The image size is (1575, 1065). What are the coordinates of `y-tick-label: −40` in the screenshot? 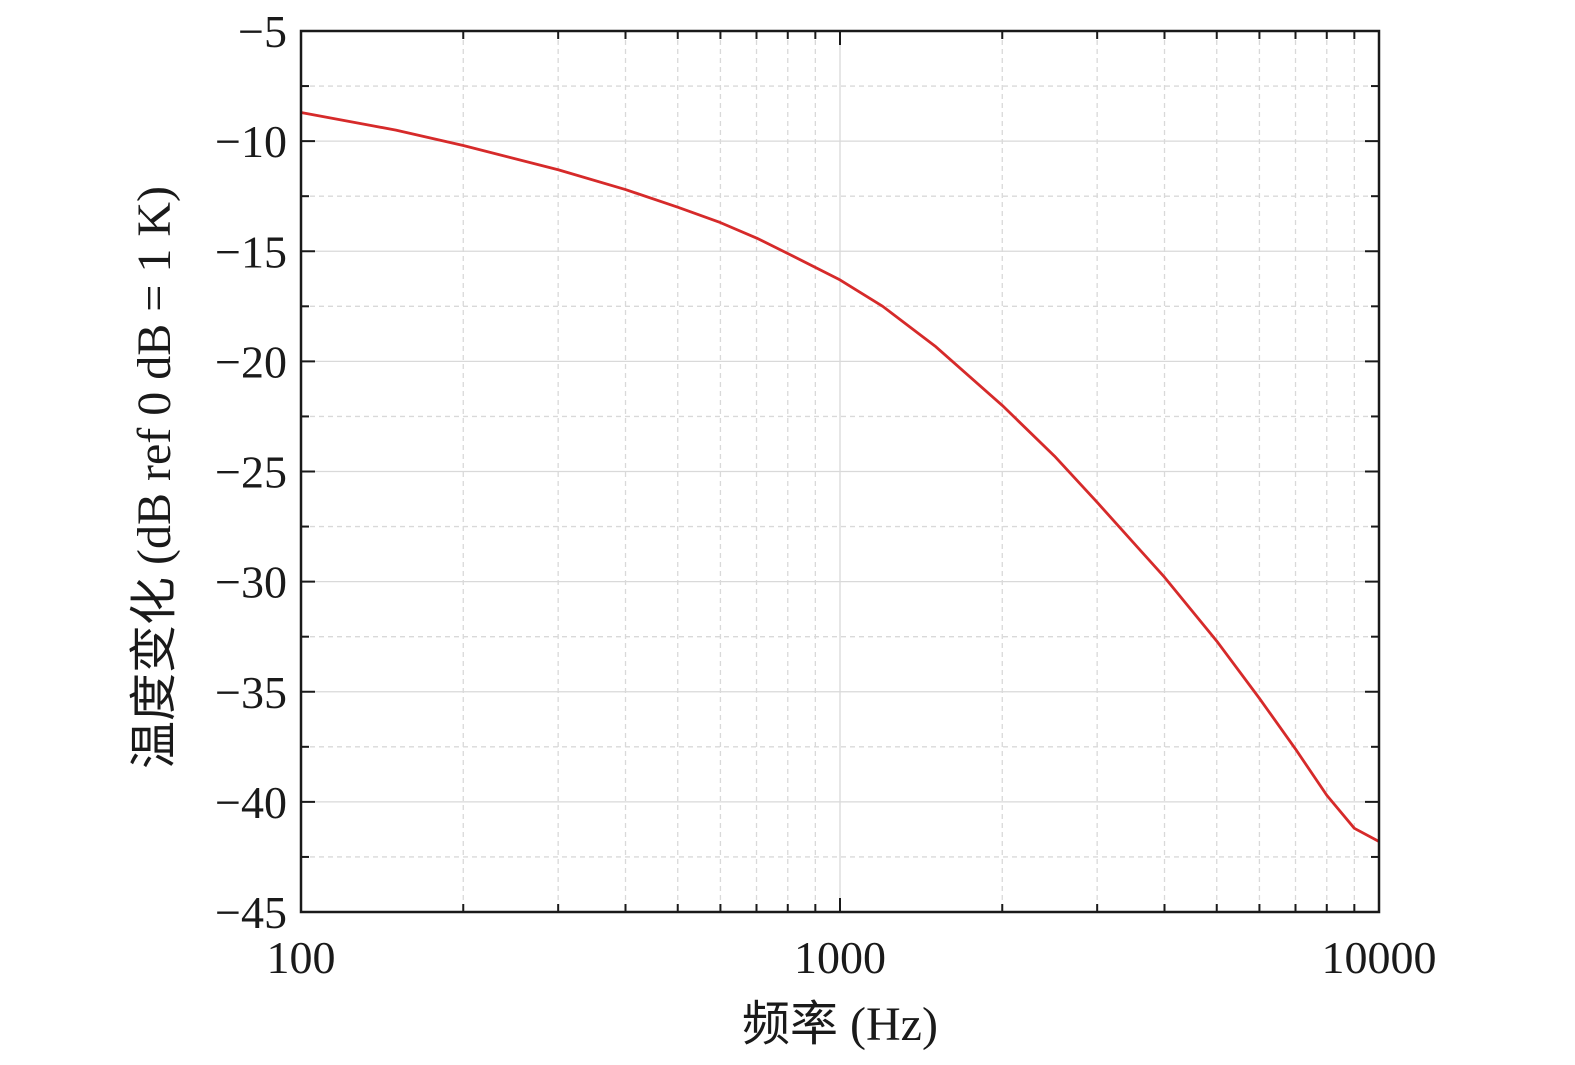 It's located at (251, 802).